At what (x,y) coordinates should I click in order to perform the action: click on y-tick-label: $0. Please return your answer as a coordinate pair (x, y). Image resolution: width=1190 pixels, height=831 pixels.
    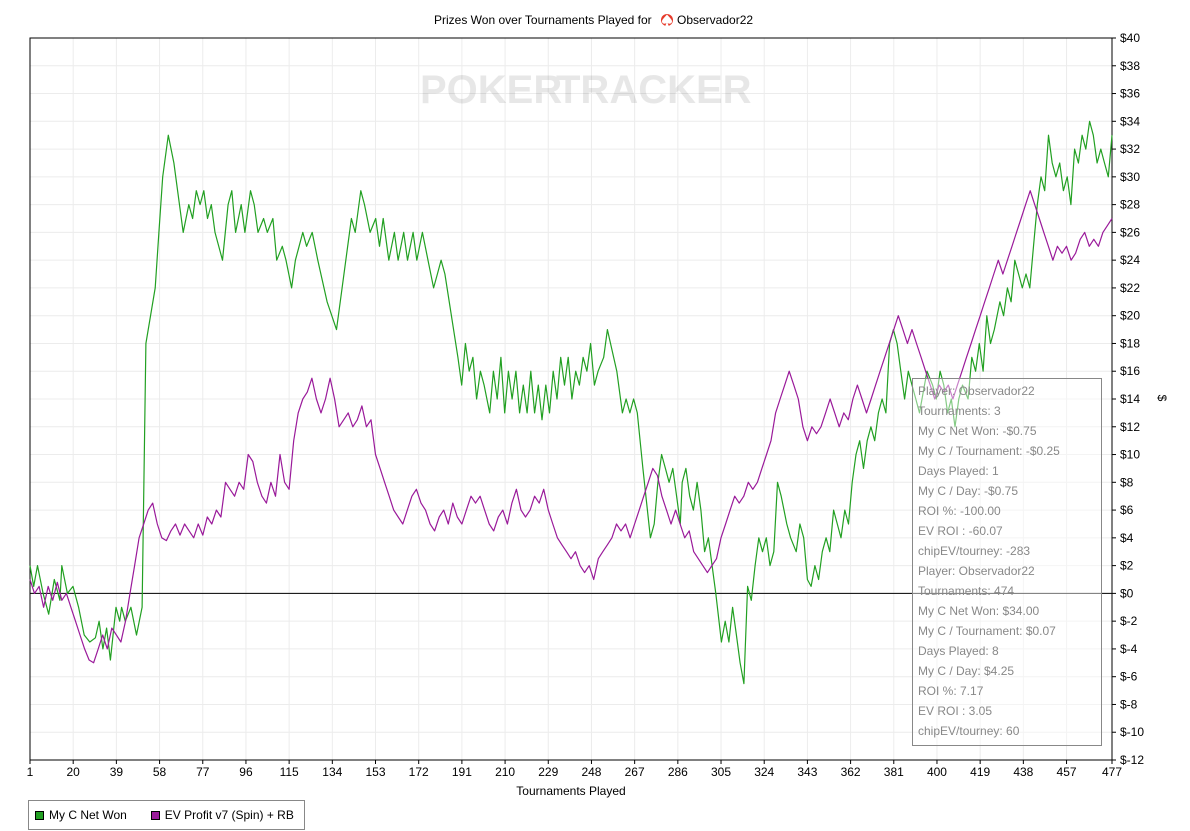
    Looking at the image, I should click on (1127, 593).